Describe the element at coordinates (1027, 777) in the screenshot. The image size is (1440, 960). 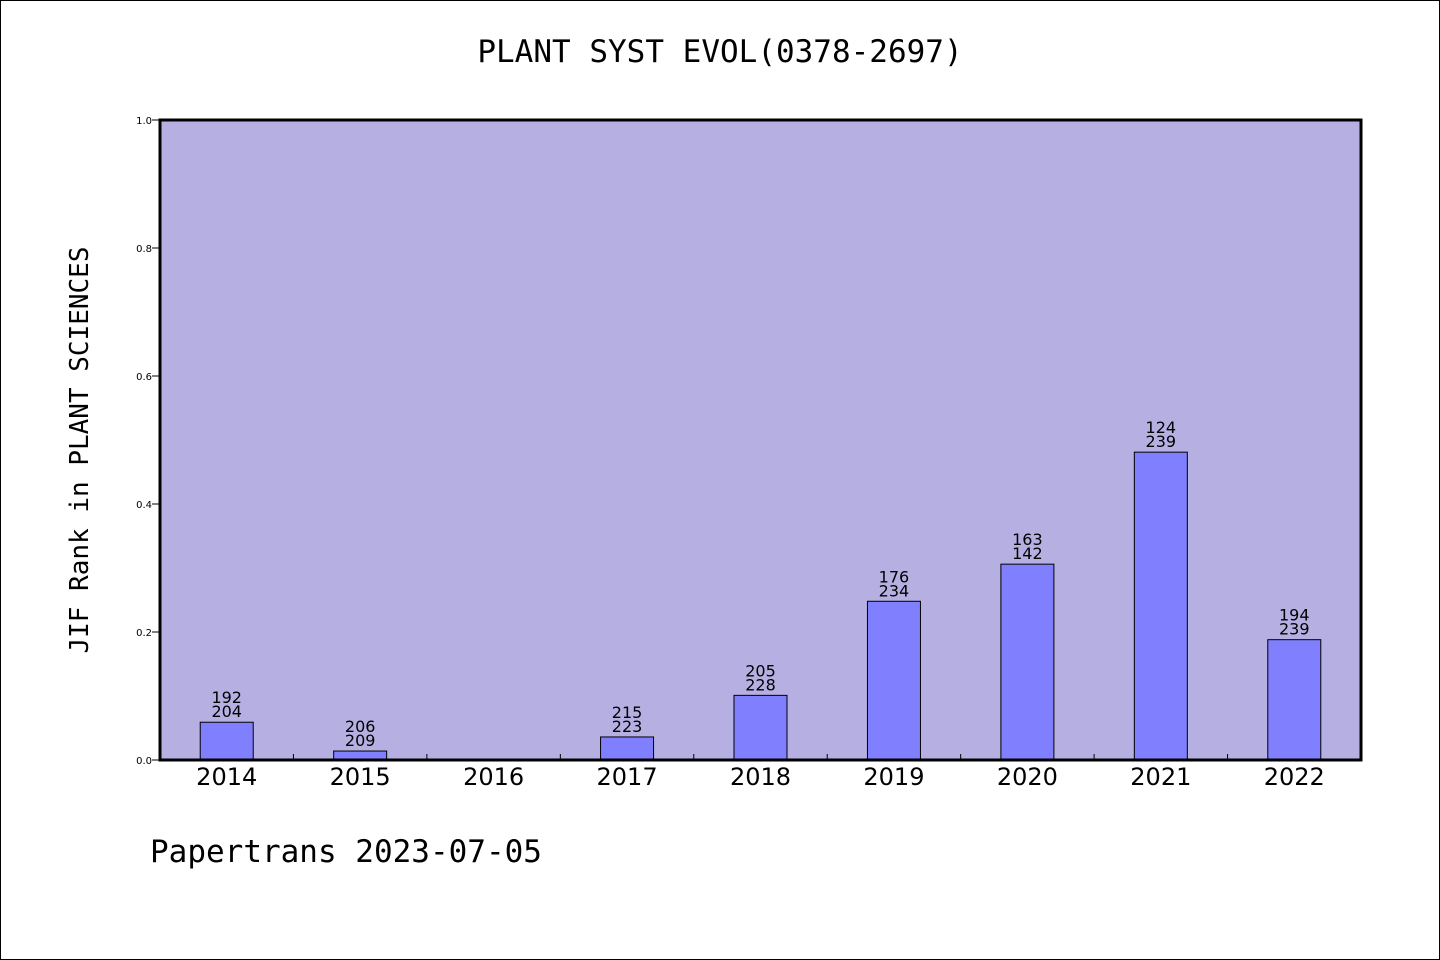
I see `x-tick-label: 2020` at that location.